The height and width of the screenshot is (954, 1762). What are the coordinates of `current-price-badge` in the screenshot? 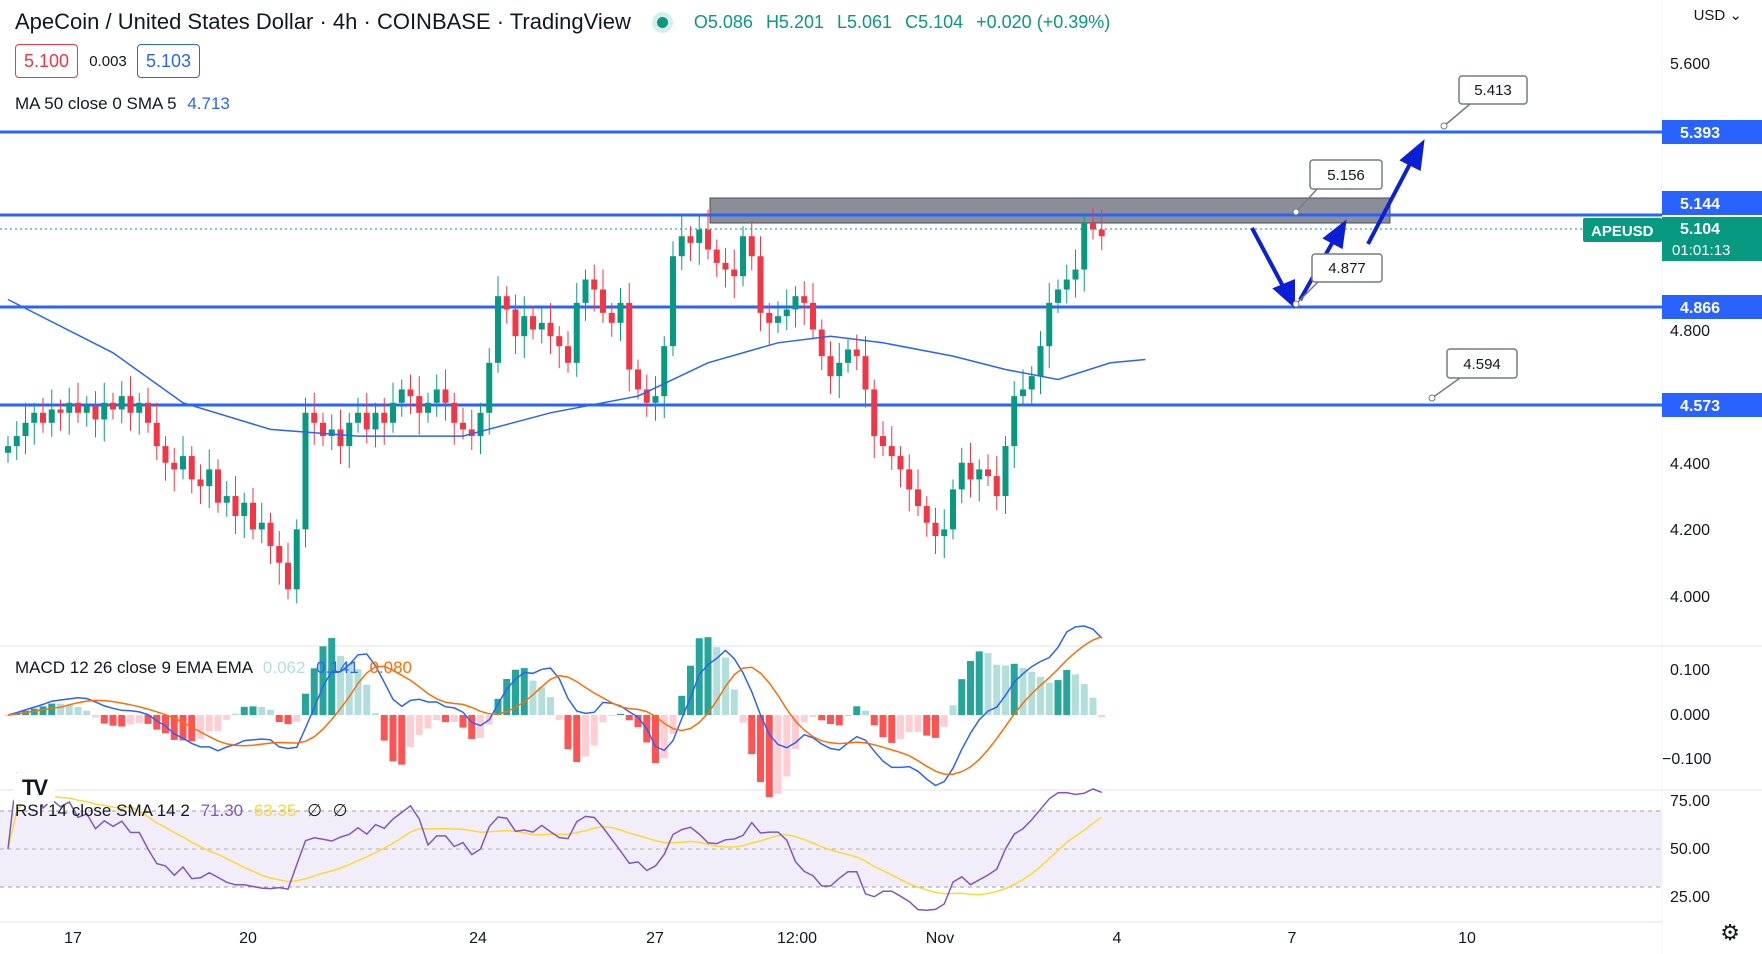 It's located at (1712, 239).